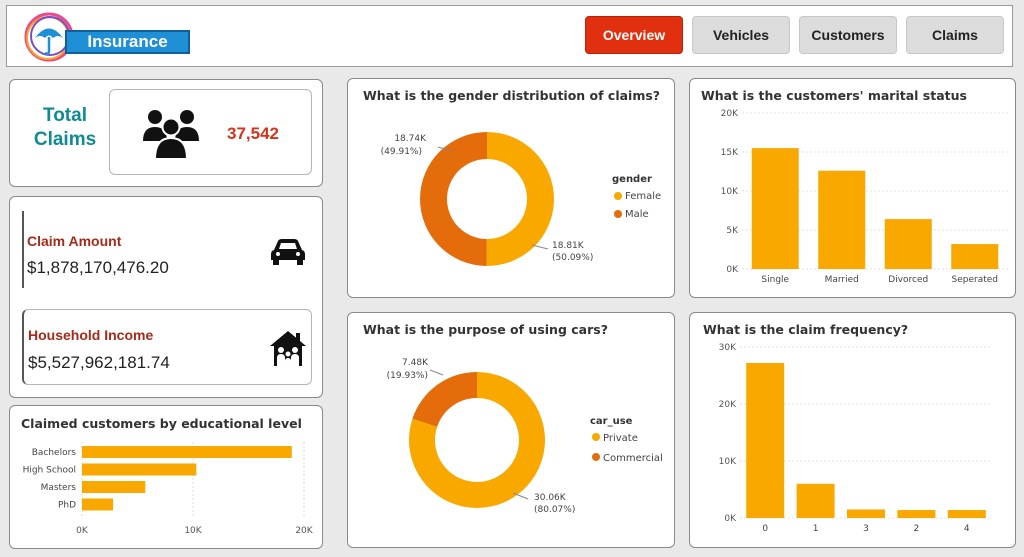 Image resolution: width=1024 pixels, height=557 pixels. Describe the element at coordinates (848, 35) in the screenshot. I see `nav-tab-customers: Customers` at that location.